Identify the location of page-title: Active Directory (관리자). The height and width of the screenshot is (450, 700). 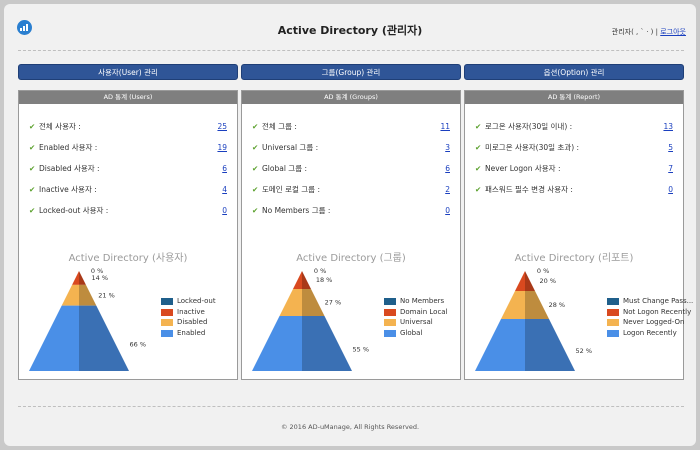
(350, 30).